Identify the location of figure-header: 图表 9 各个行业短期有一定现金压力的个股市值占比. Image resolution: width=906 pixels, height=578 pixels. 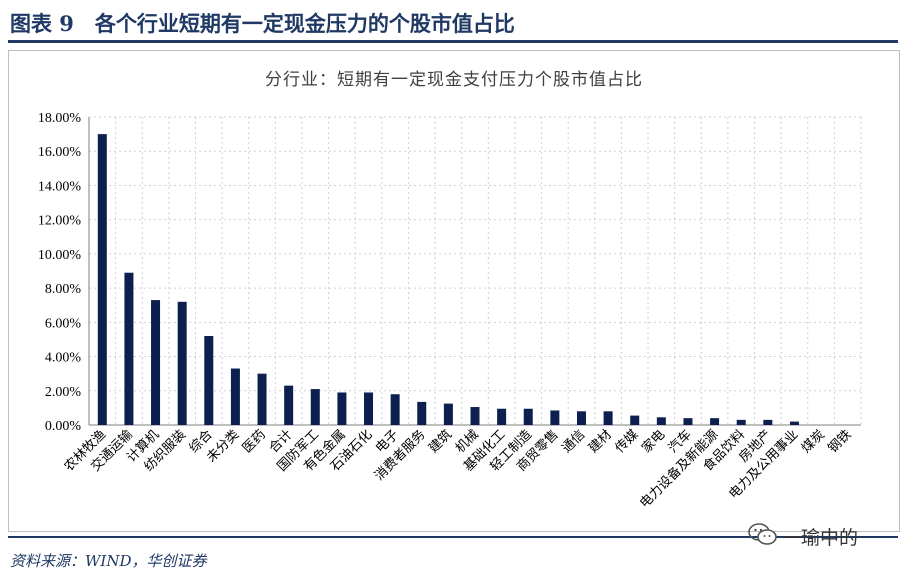
(453, 23).